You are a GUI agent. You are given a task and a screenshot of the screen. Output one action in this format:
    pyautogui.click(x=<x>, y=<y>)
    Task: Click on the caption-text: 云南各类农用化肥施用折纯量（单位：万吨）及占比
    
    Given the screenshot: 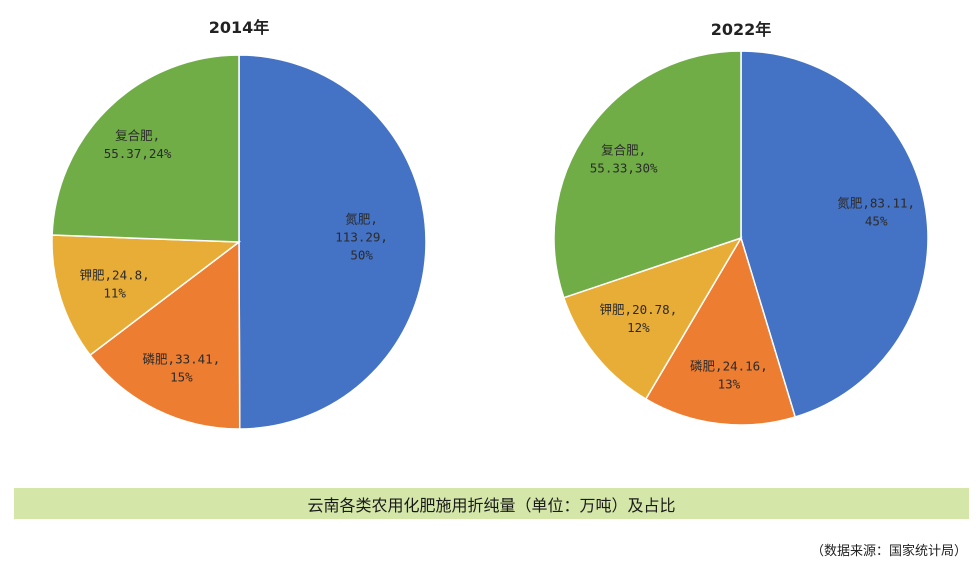 What is the action you would take?
    pyautogui.click(x=491, y=505)
    